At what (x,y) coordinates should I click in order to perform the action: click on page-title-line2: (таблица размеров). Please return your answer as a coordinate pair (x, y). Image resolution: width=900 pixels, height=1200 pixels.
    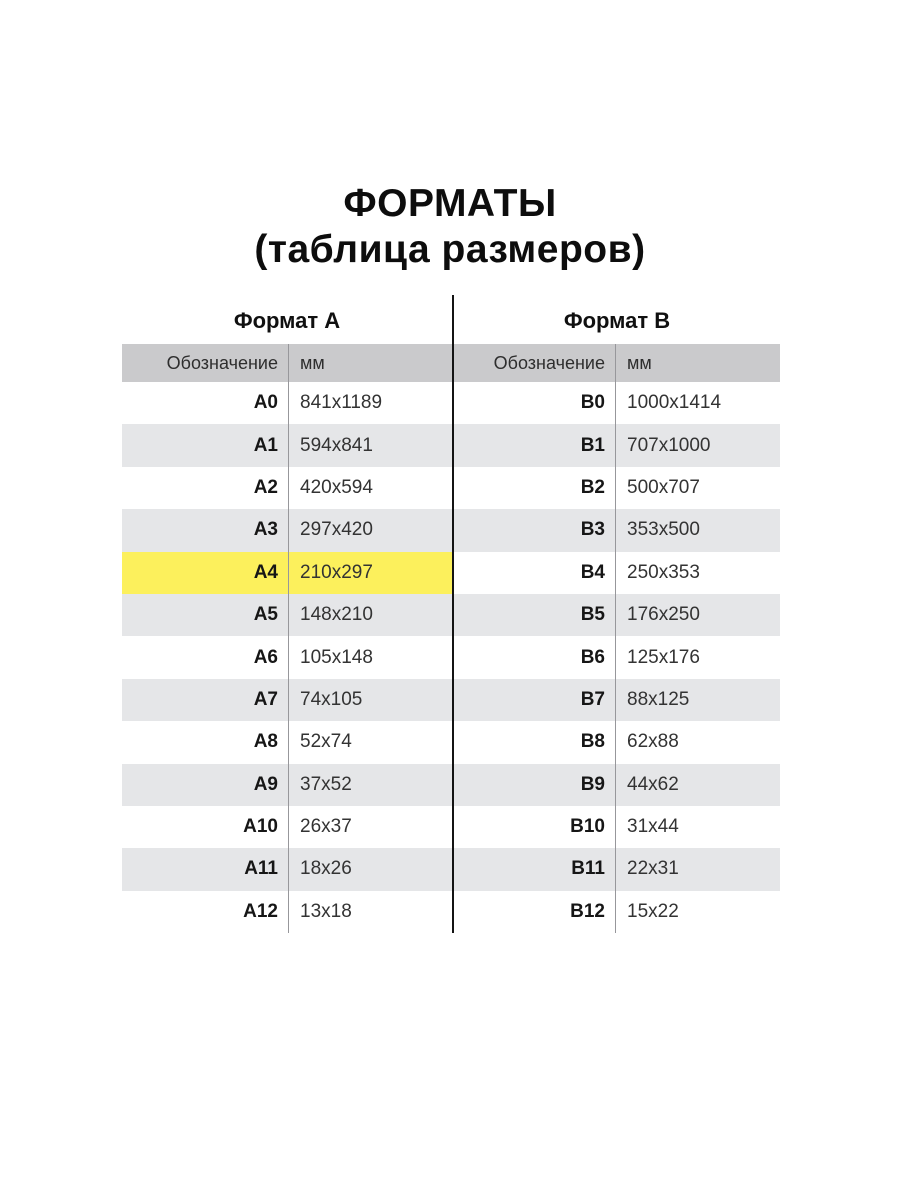
    Looking at the image, I should click on (450, 249).